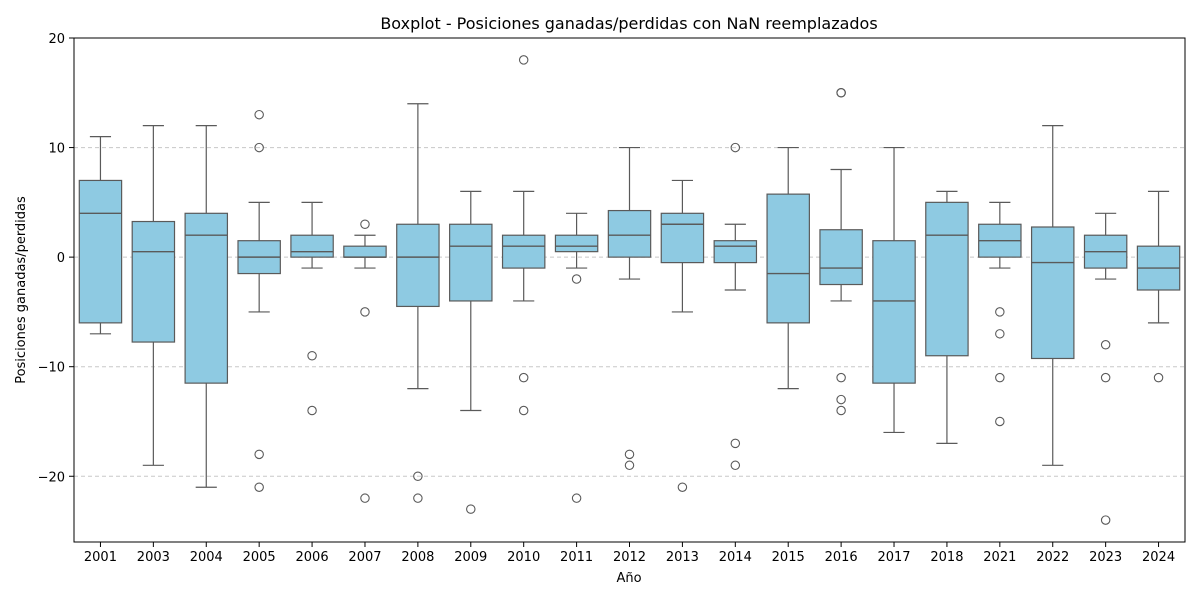 The width and height of the screenshot is (1200, 600). What do you see at coordinates (51, 477) in the screenshot?
I see `y-tick-label: −20` at bounding box center [51, 477].